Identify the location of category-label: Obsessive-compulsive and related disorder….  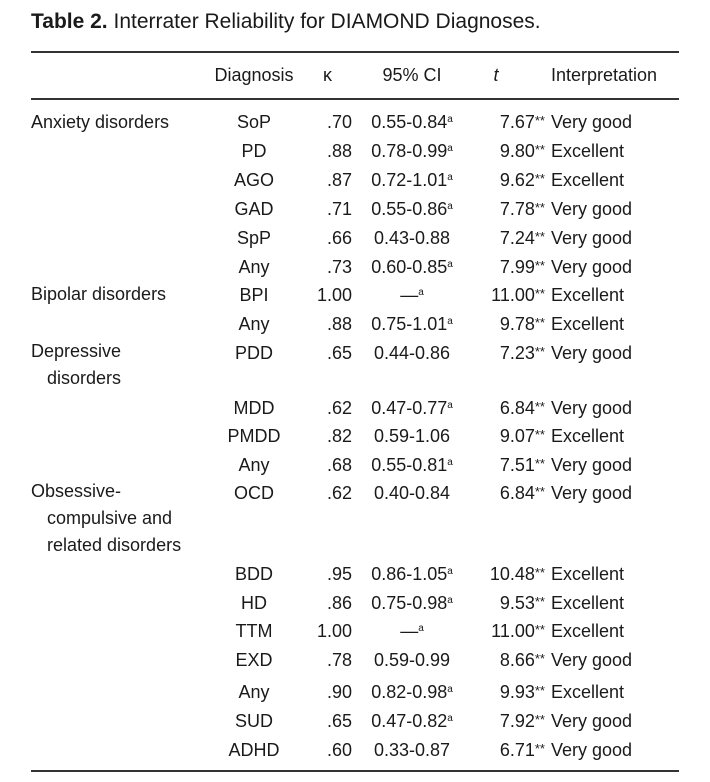
(106, 518).